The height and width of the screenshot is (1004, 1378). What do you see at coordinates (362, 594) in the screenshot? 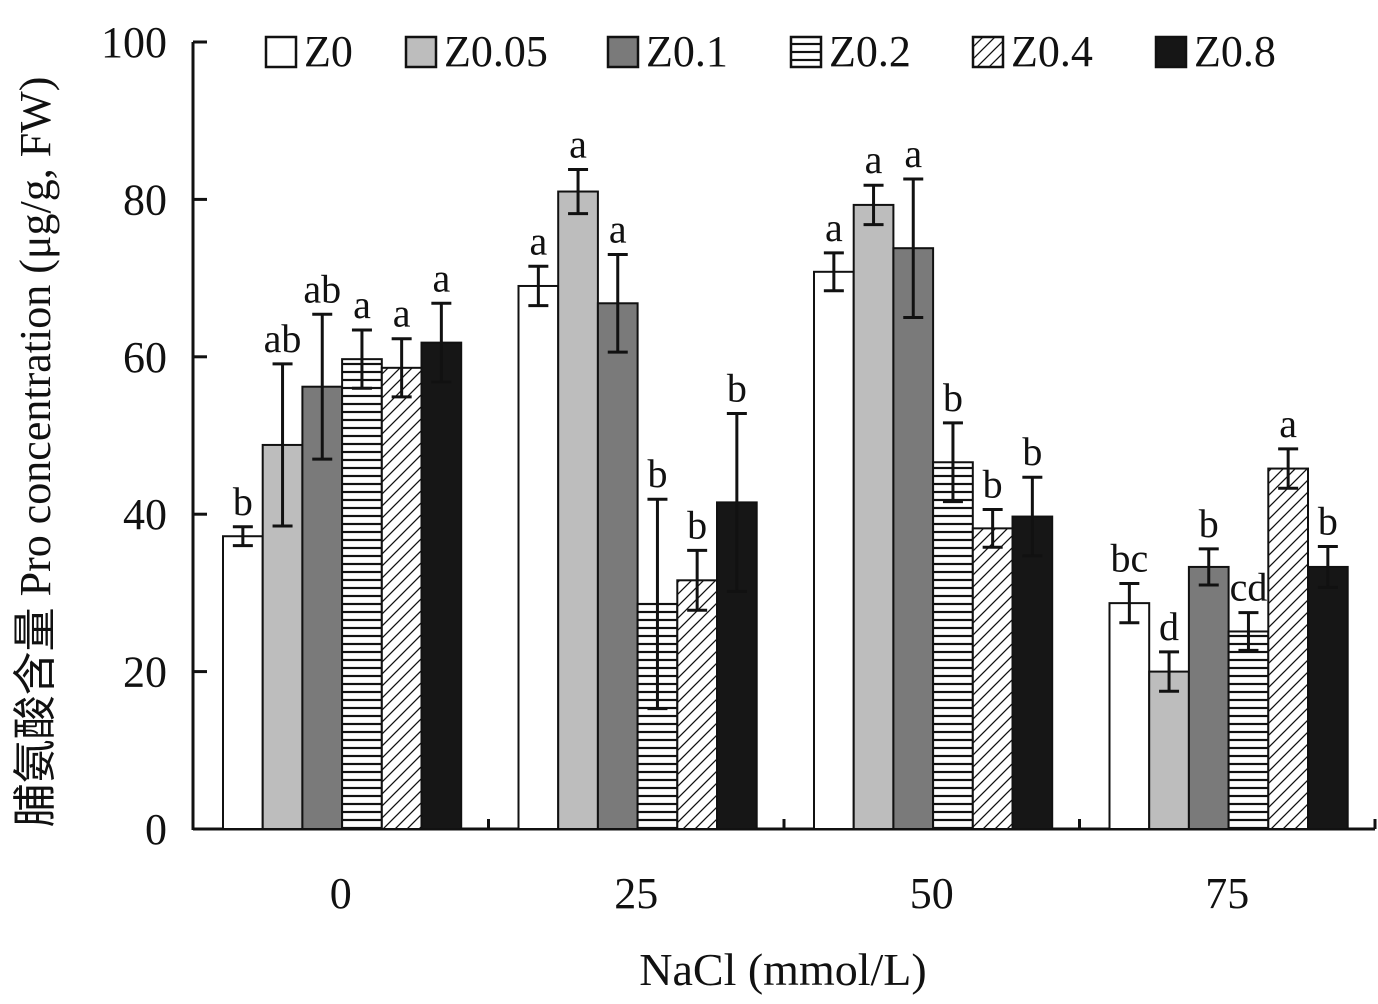
I see `bar-Z0.2-0` at bounding box center [362, 594].